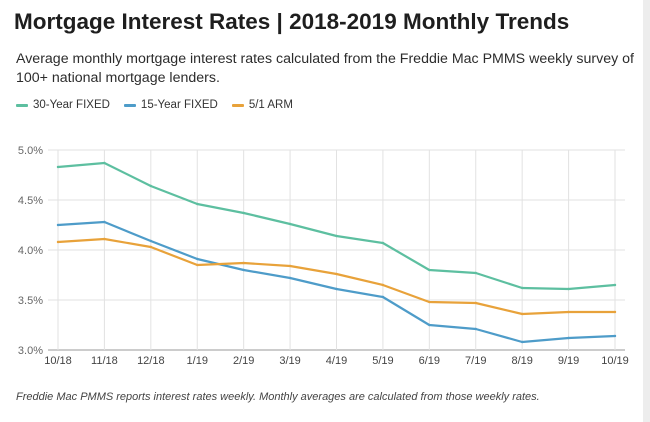  Describe the element at coordinates (289, 361) in the screenshot. I see `x-tick-label: 3/19` at that location.